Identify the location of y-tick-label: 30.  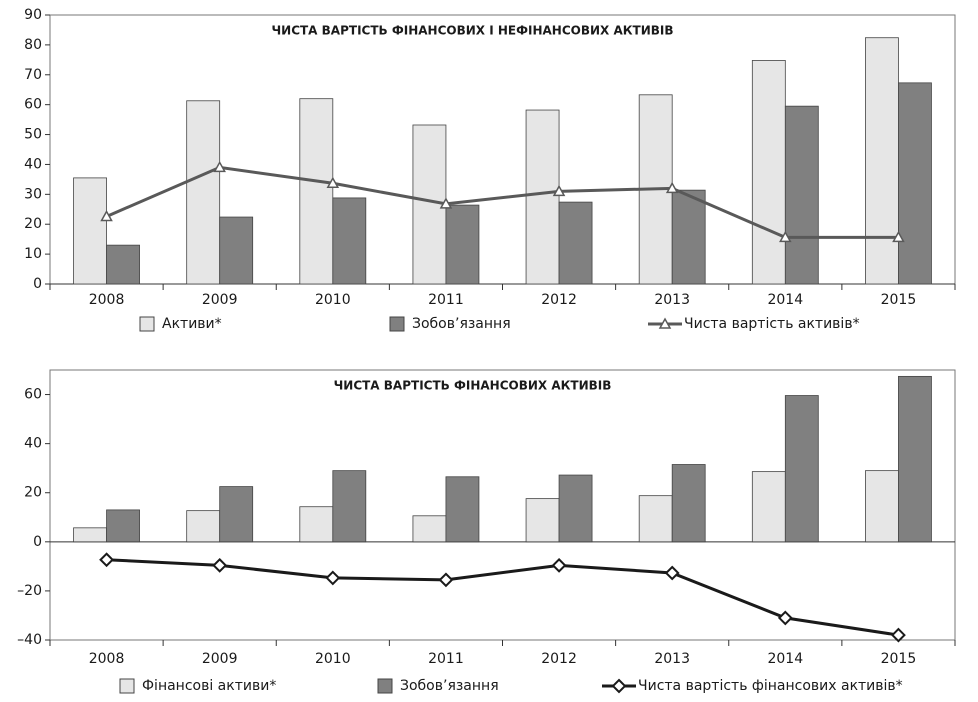
(33, 194).